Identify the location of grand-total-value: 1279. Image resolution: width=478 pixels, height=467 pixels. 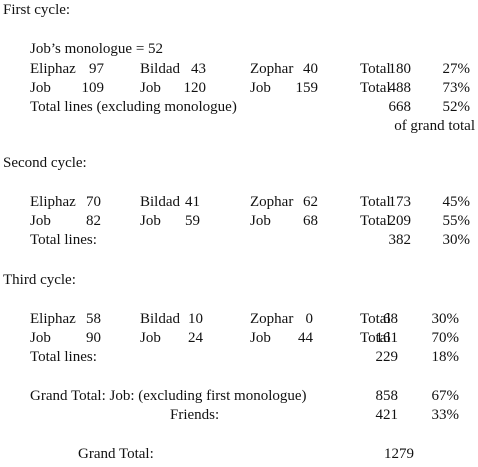
(399, 454).